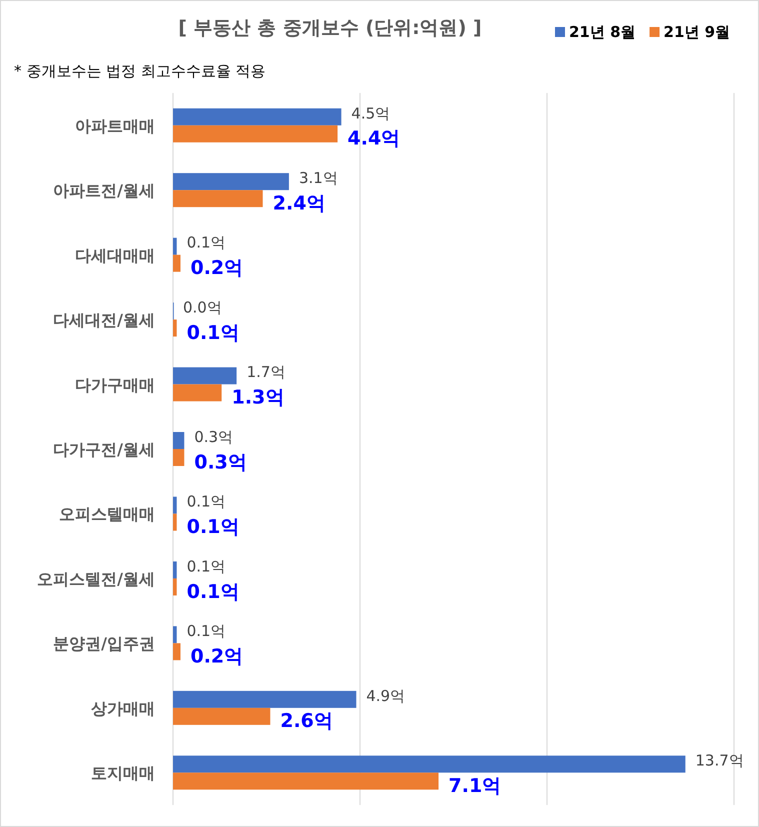  I want to click on y-tick-label: 아파트매매, so click(115, 126).